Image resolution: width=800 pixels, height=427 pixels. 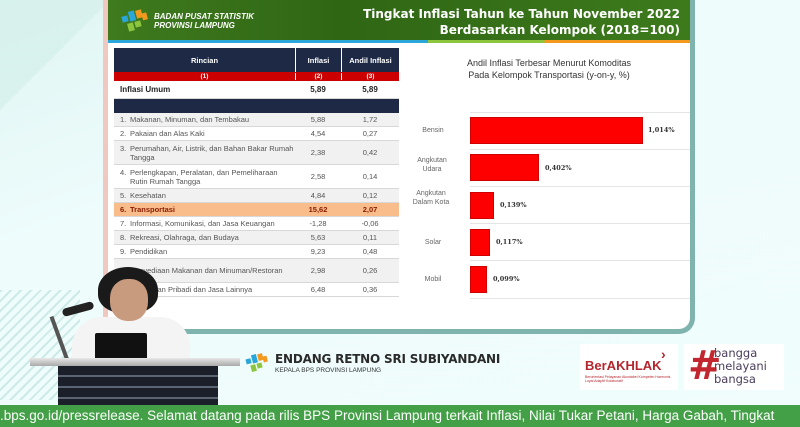 What do you see at coordinates (370, 60) in the screenshot?
I see `header-andil: Andil Inflasi` at bounding box center [370, 60].